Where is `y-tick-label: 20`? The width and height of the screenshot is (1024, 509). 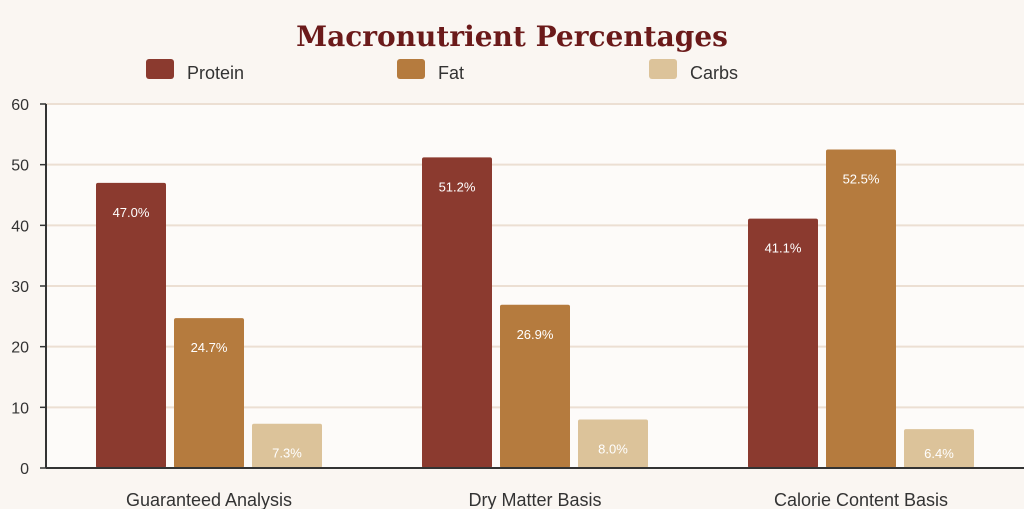
y-tick-label: 20 is located at coordinates (20, 348).